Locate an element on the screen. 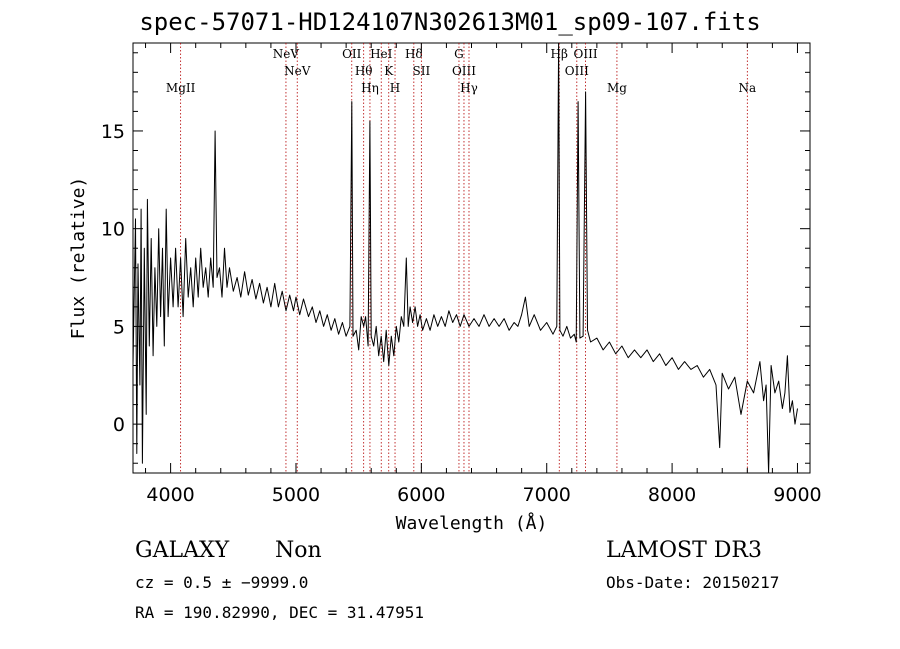 The image size is (900, 649). line-label-hθ: Hθ is located at coordinates (364, 71).